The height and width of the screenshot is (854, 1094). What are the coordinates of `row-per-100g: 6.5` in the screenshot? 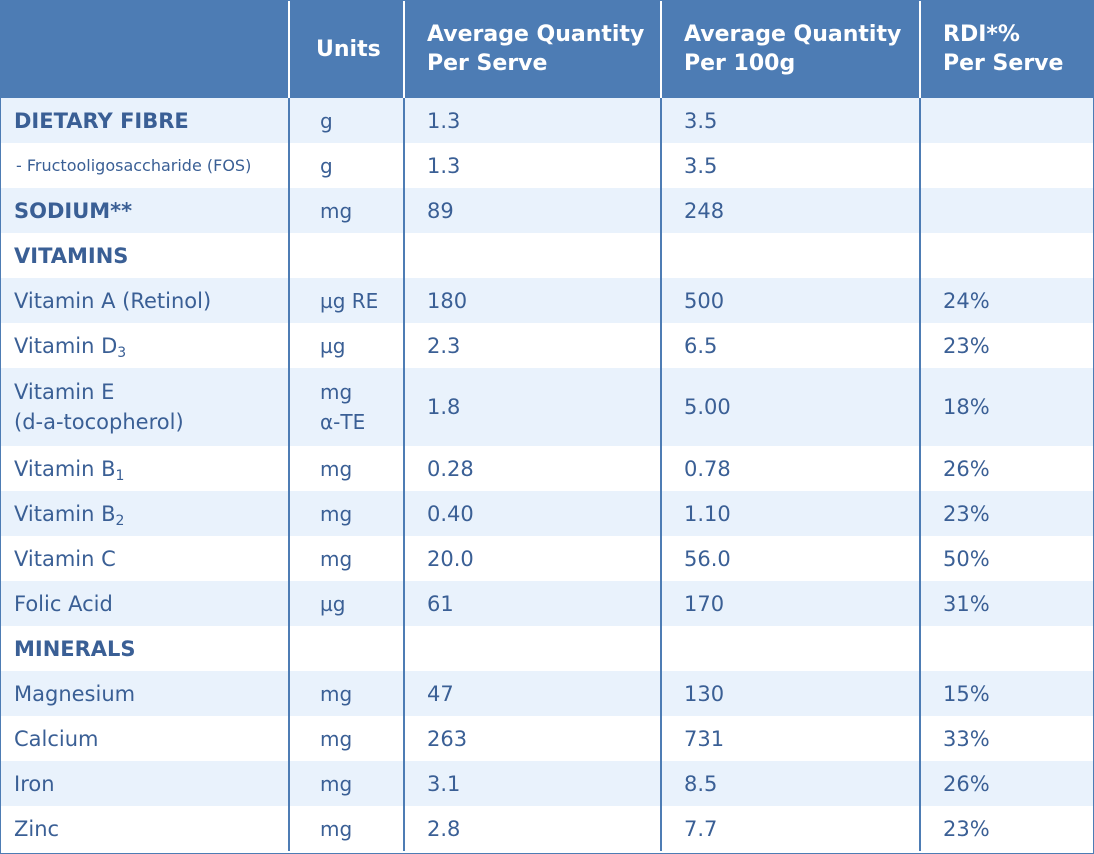 It's located at (790, 345).